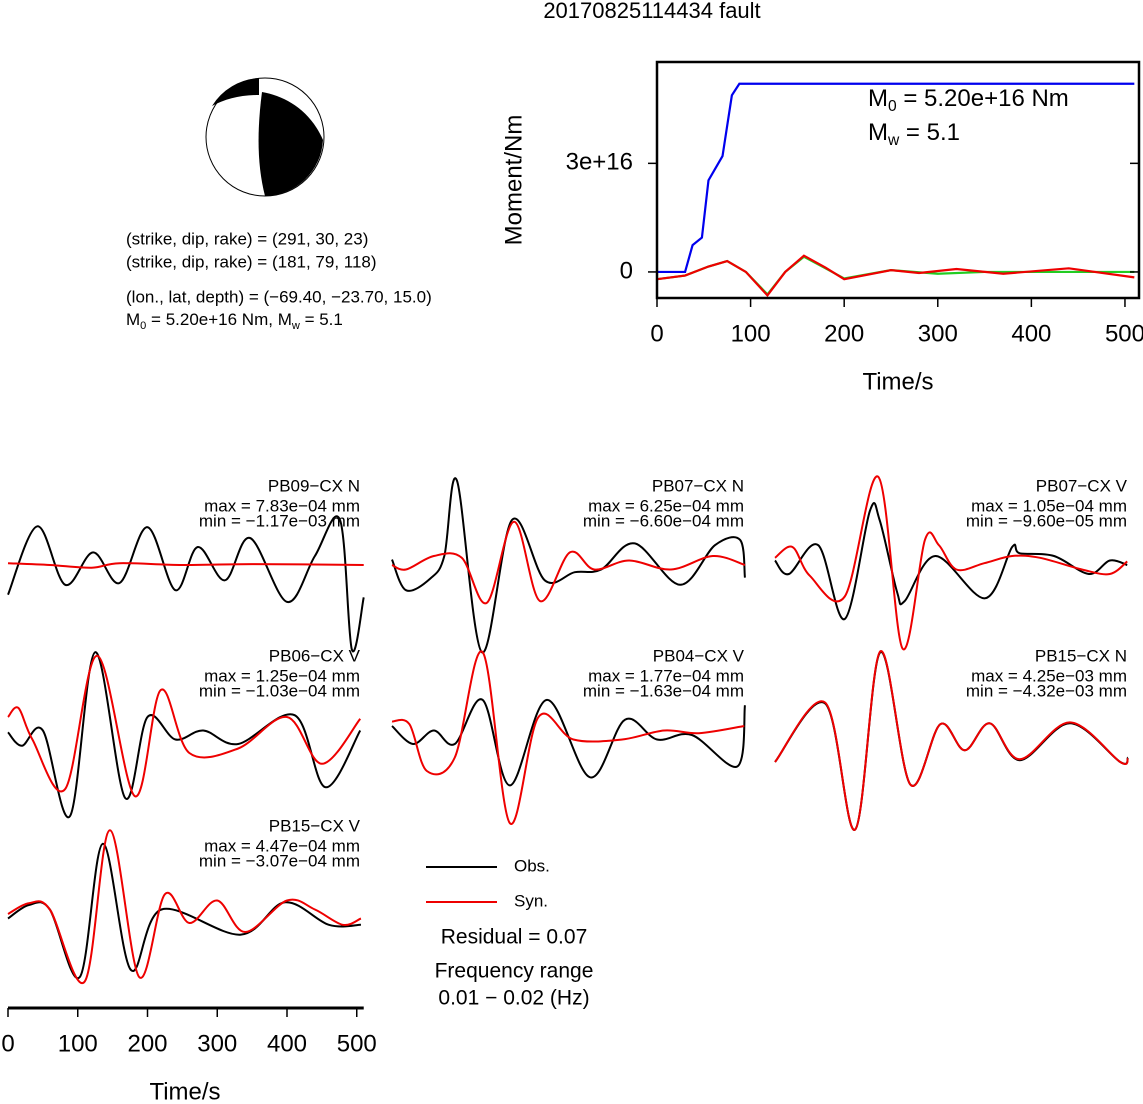  What do you see at coordinates (251, 261) in the screenshot?
I see `mechanism-text: (strike, dip, rake) = (181, 79, 118)` at bounding box center [251, 261].